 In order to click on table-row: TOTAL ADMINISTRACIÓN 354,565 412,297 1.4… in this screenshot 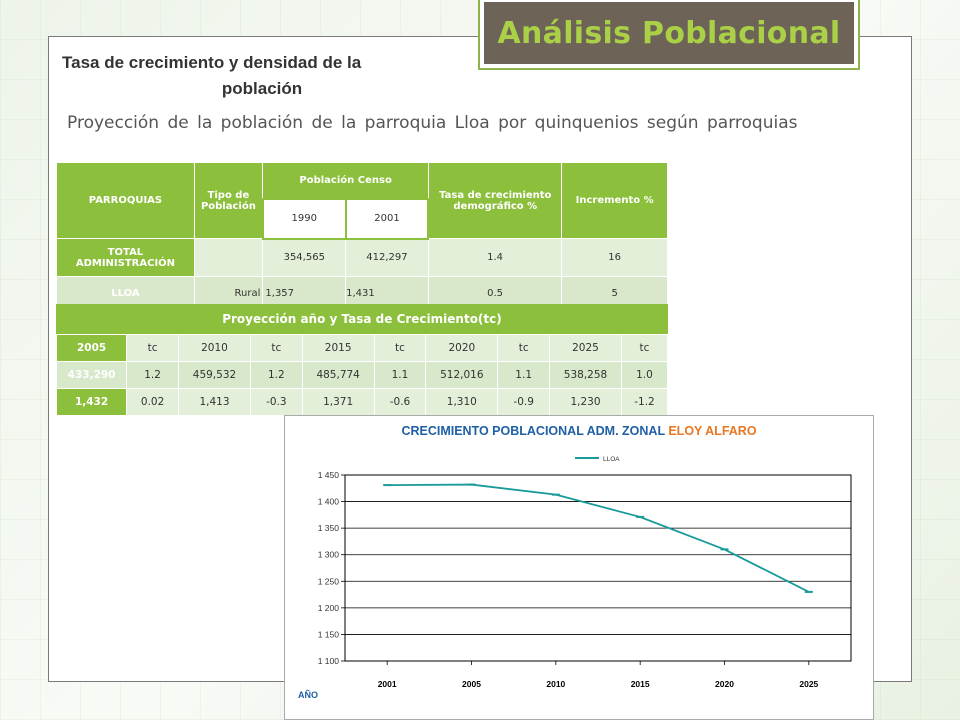, I will do `click(362, 257)`.